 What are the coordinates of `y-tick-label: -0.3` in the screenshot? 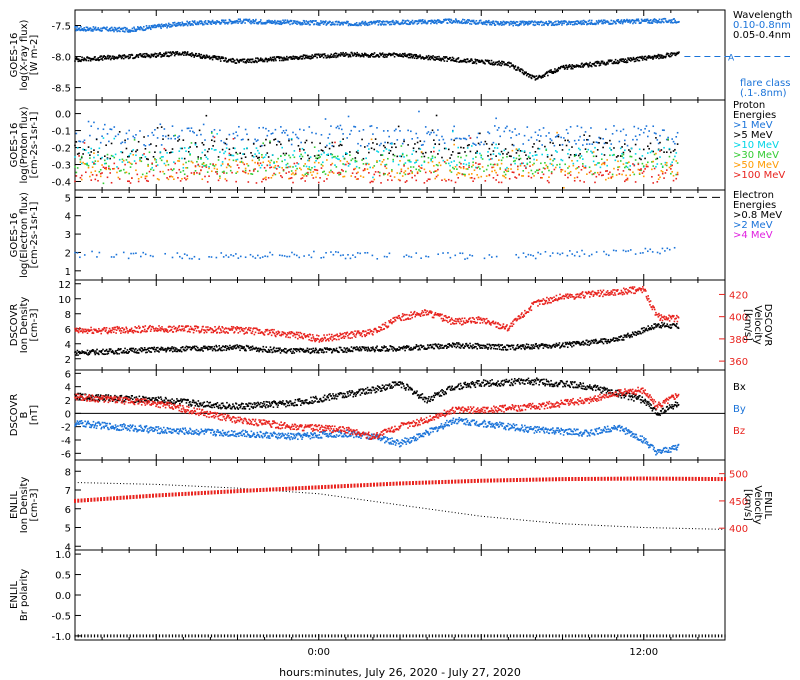 It's located at (61, 166).